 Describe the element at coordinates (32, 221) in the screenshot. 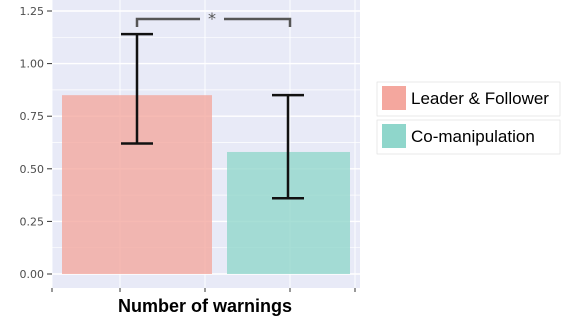

I see `y-tick-label: 0.25` at that location.